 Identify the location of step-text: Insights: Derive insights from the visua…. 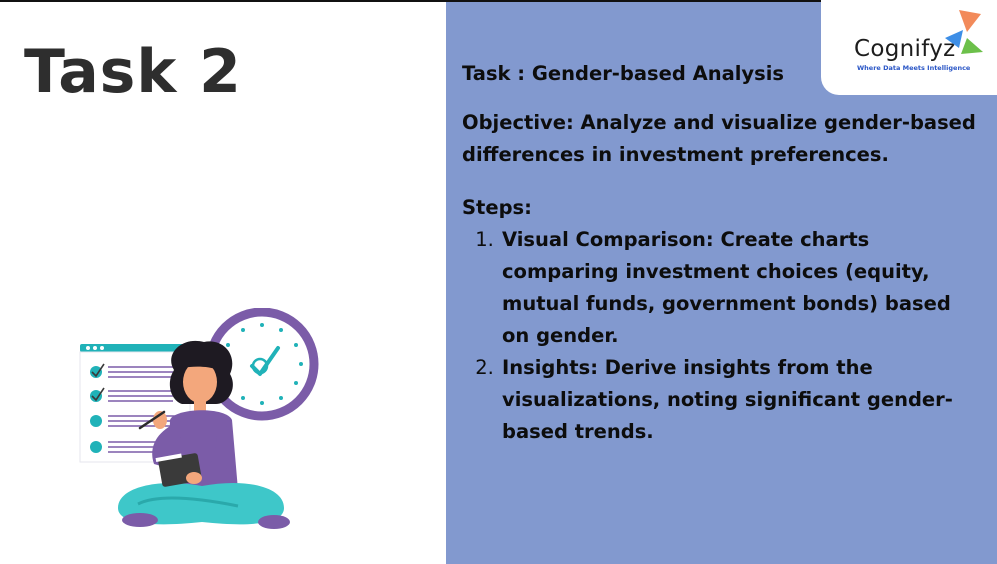
(727, 399).